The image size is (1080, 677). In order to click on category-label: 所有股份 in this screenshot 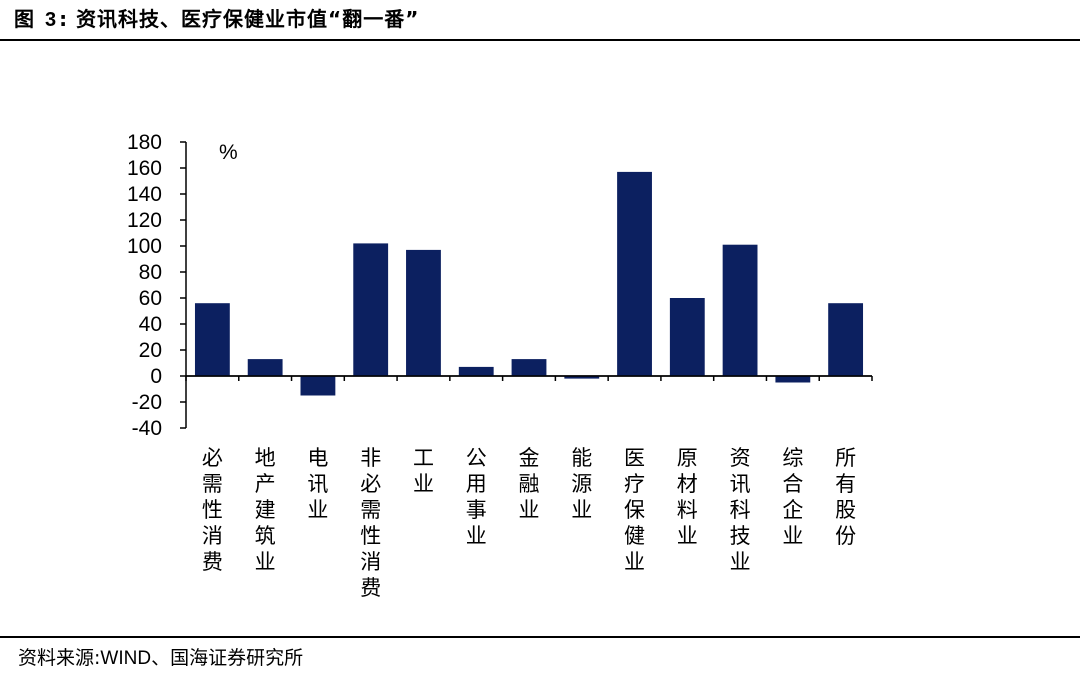, I will do `click(845, 497)`.